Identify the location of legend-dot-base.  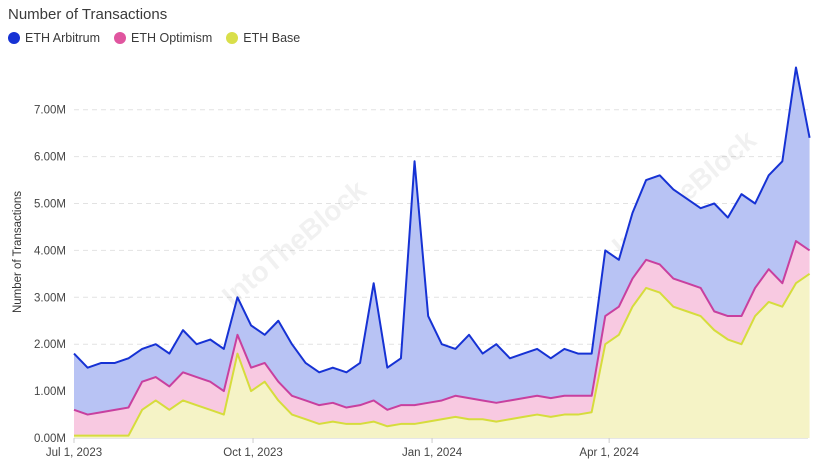
(232, 38).